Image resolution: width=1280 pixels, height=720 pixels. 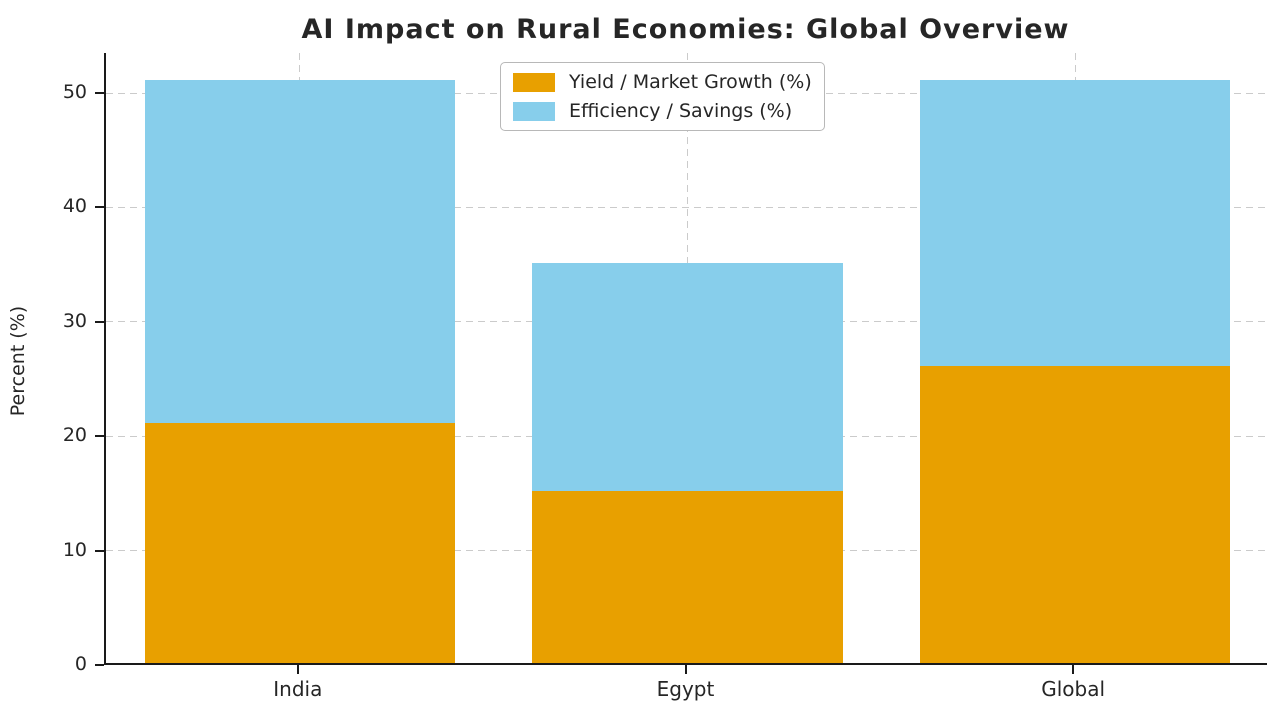 I want to click on x-tick-label-egypt: Egypt, so click(x=685, y=689).